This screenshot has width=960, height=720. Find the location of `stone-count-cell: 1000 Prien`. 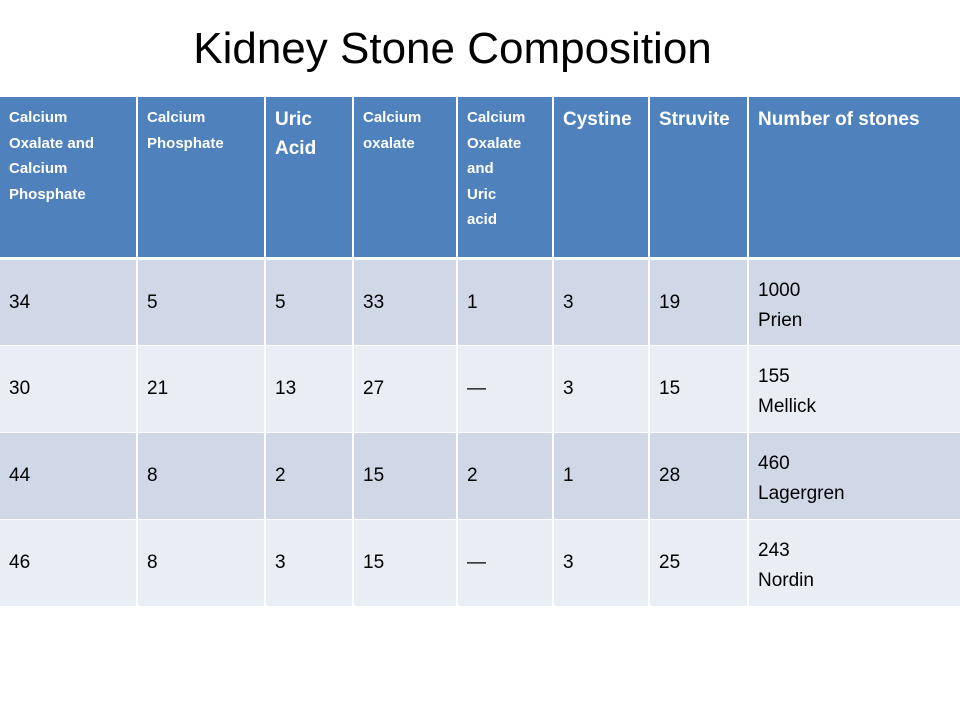

stone-count-cell: 1000 Prien is located at coordinates (853, 302).